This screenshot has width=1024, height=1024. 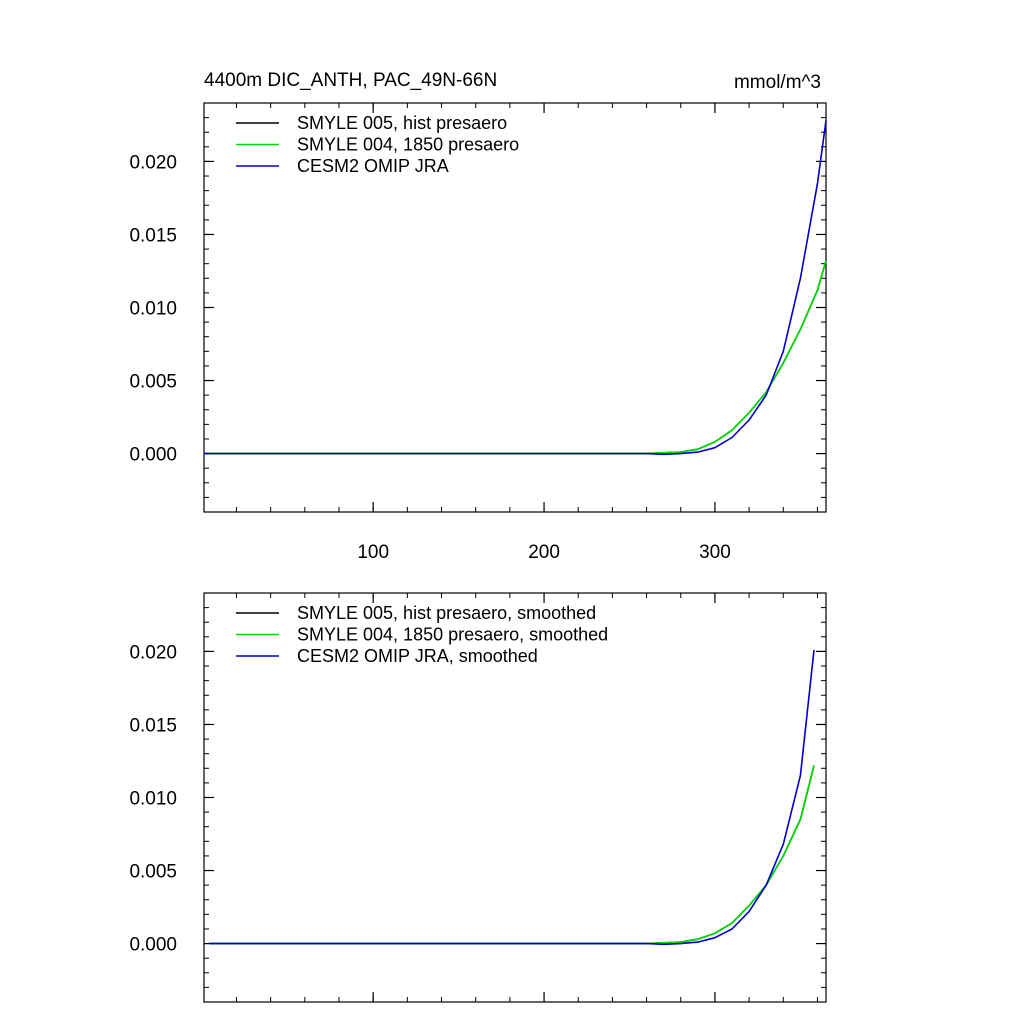 What do you see at coordinates (544, 552) in the screenshot?
I see `x-tick-label: 200` at bounding box center [544, 552].